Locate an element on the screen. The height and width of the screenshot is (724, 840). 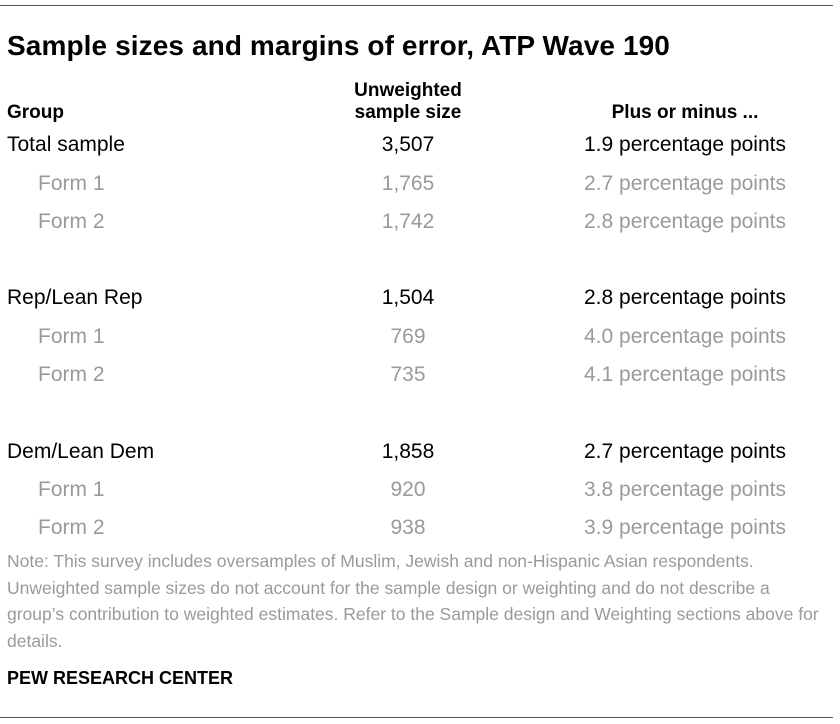
table-row-total-form-1: Form 1 1,765 2.7 percentage points is located at coordinates (420, 184).